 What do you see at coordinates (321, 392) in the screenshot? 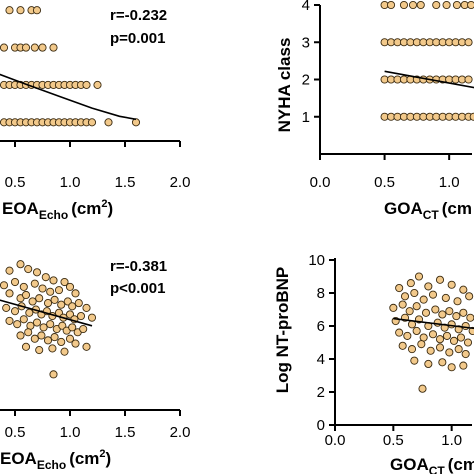
I see `y-tick-label: 2` at bounding box center [321, 392].